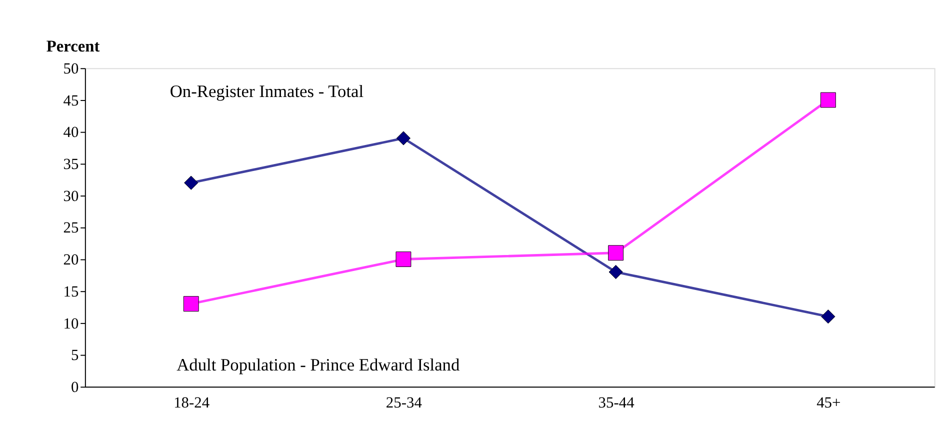 The height and width of the screenshot is (443, 944). I want to click on x-tick-label: 45+, so click(828, 403).